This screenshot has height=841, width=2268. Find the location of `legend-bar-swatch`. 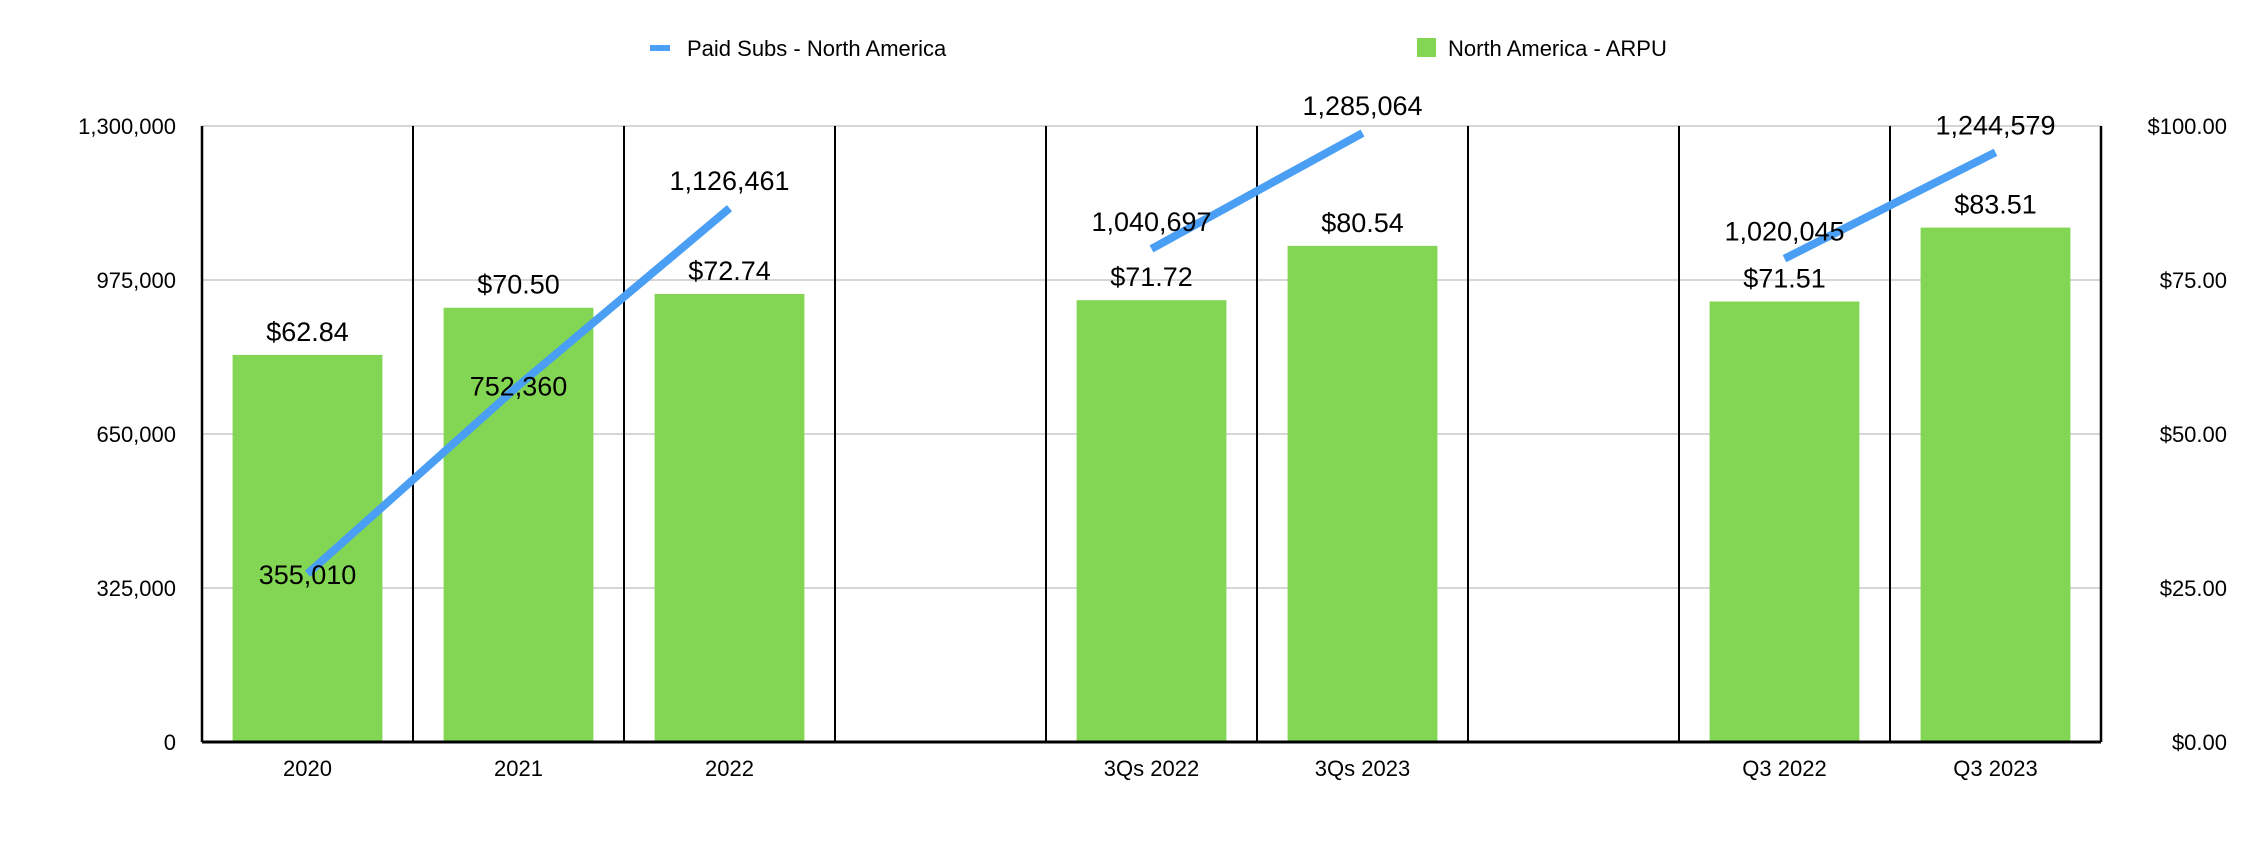

legend-bar-swatch is located at coordinates (1426, 47).